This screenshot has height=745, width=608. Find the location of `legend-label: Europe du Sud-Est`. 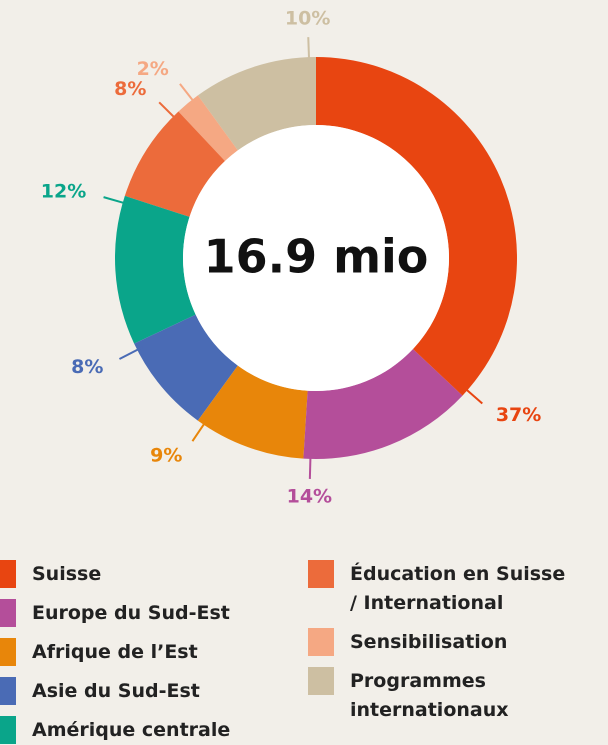

legend-label: Europe du Sud-Est is located at coordinates (131, 613).